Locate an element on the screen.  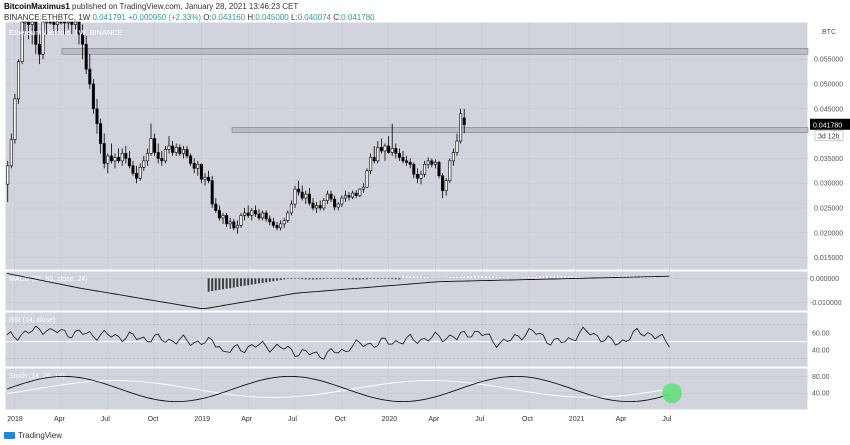
author-name: BitcoinMaximus1 is located at coordinates (37, 6).